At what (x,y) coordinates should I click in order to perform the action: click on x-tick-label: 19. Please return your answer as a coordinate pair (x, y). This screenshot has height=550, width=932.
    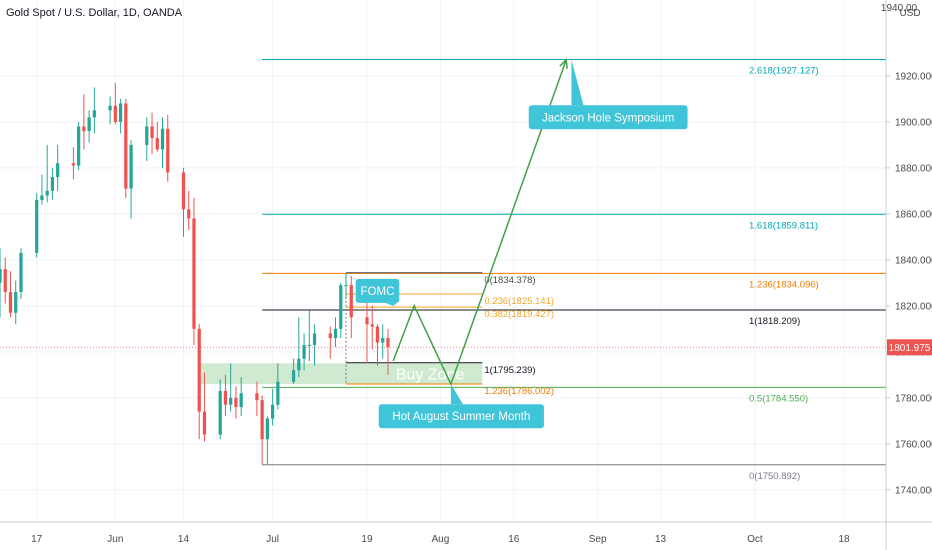
    Looking at the image, I should click on (367, 539).